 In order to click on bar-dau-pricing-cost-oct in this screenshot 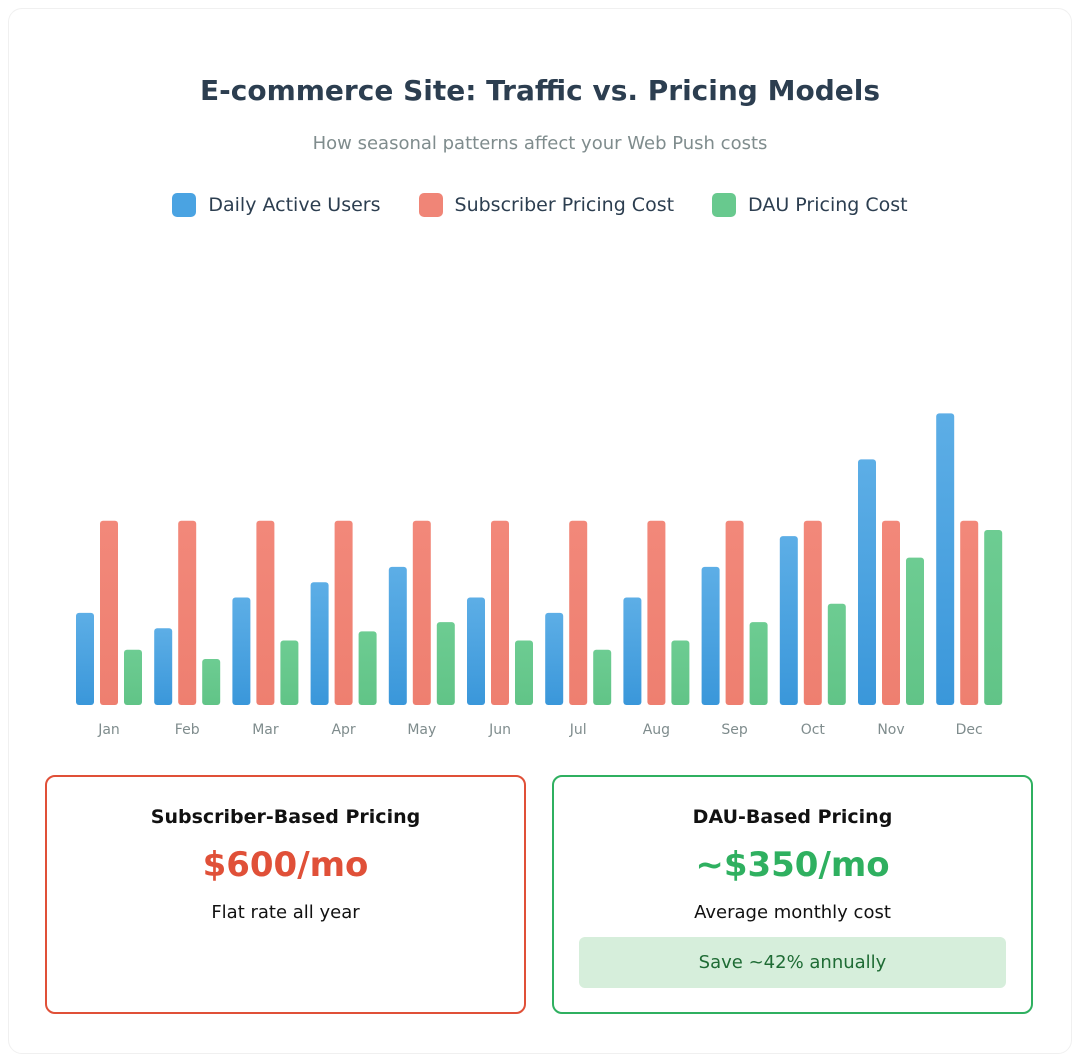, I will do `click(836, 654)`.